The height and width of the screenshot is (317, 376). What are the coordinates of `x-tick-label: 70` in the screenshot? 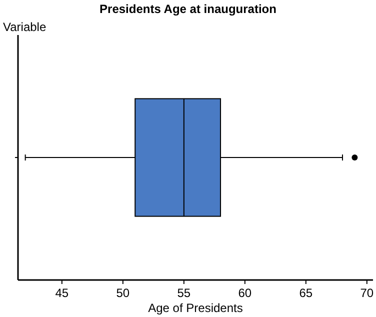 It's located at (367, 293).